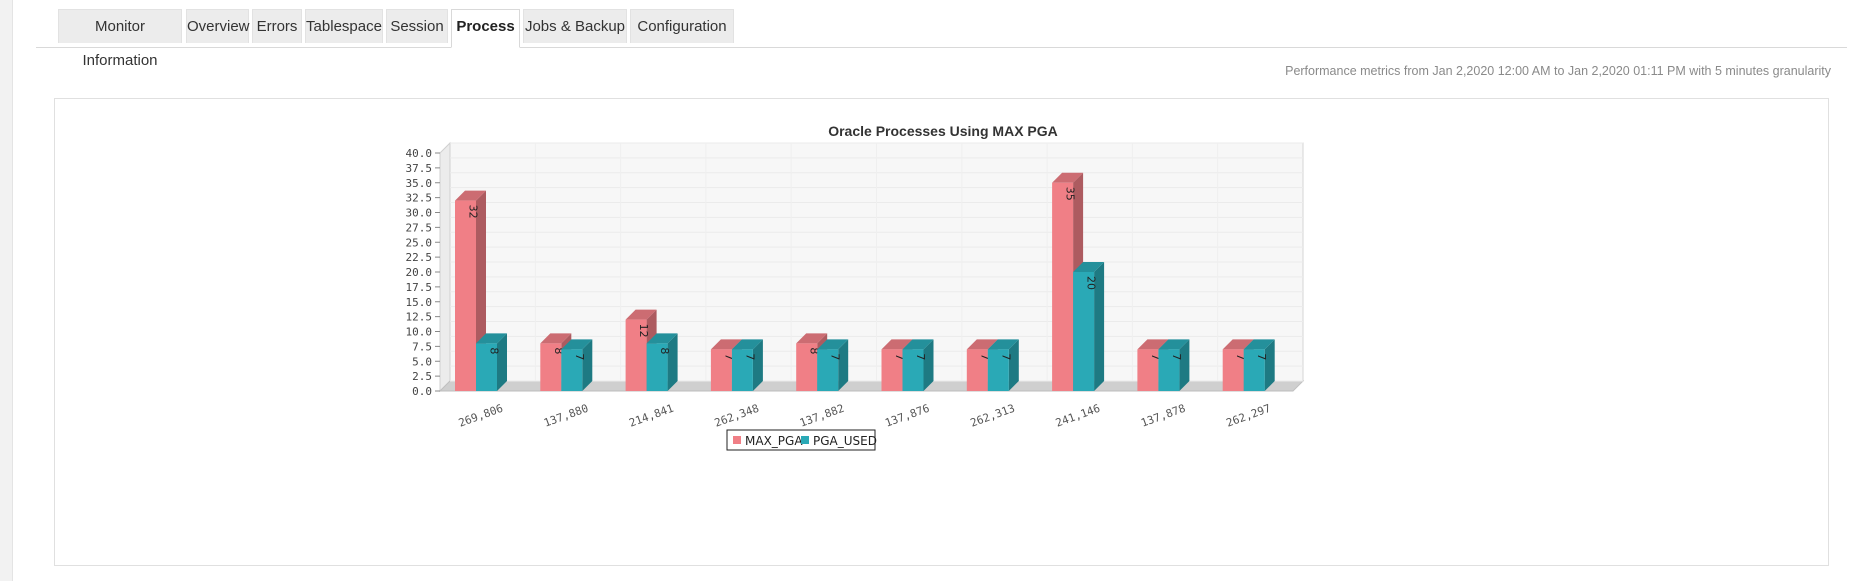  I want to click on tab-overview: Overview, so click(218, 26).